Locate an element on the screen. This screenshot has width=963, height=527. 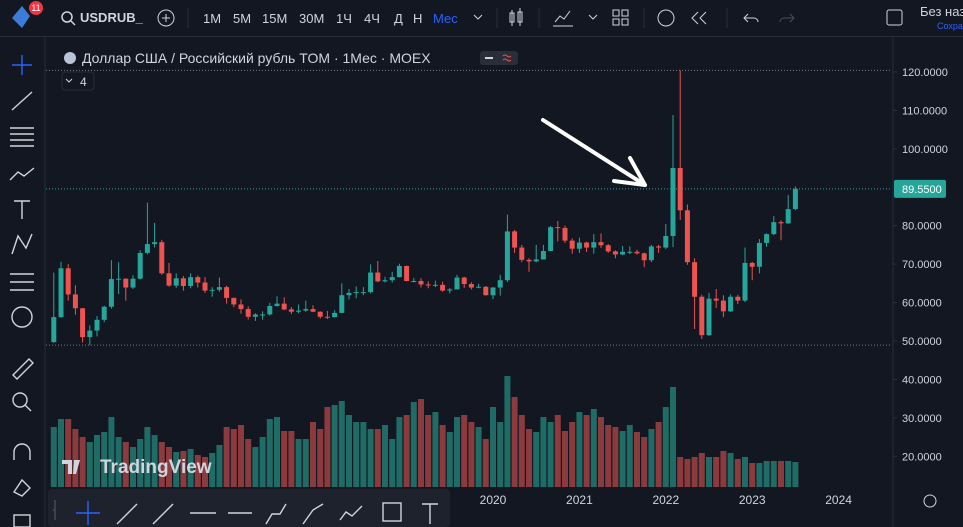
timeframe: Д is located at coordinates (398, 18).